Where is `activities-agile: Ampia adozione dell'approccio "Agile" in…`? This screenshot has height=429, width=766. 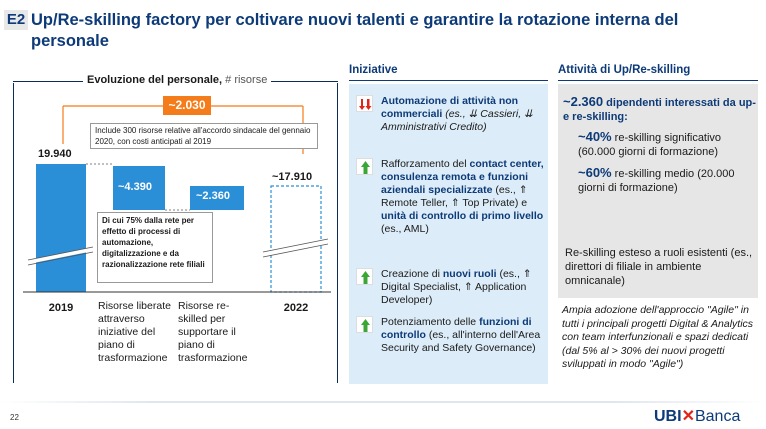
activities-agile: Ampia adozione dell'approccio "Agile" in… is located at coordinates (658, 337).